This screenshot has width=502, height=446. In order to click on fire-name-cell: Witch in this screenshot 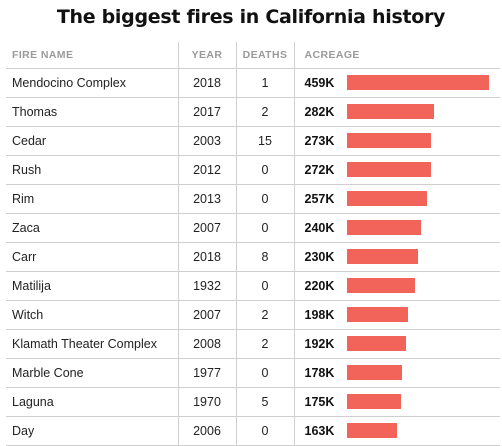, I will do `click(92, 315)`.